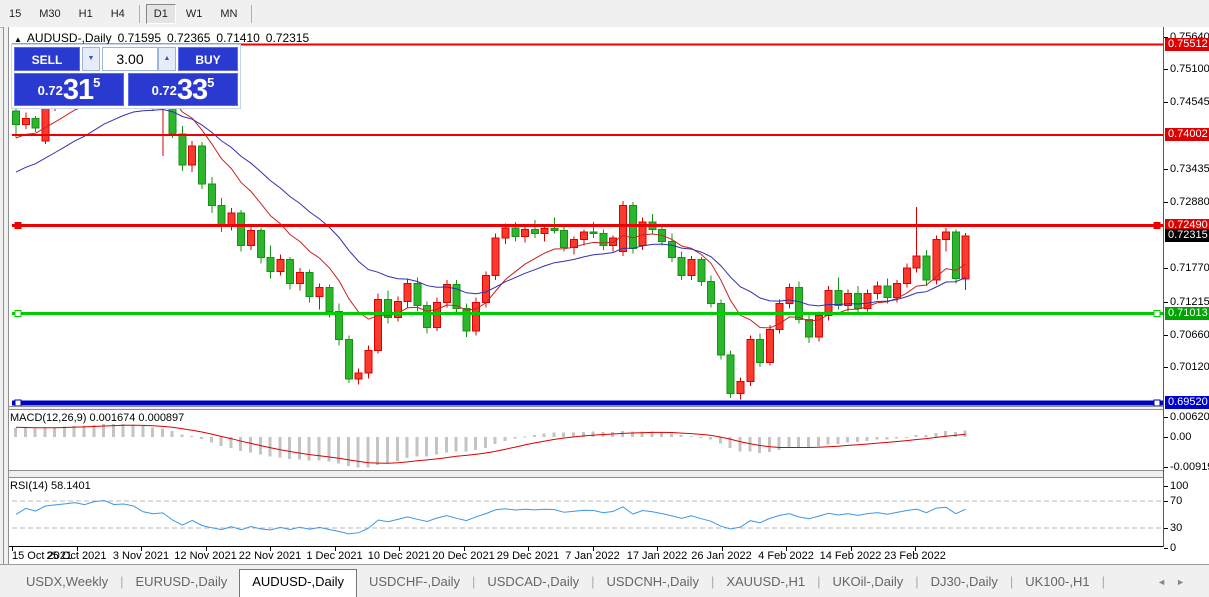 This screenshot has width=1209, height=597. What do you see at coordinates (1176, 500) in the screenshot?
I see `rsi-tick-label: 70` at bounding box center [1176, 500].